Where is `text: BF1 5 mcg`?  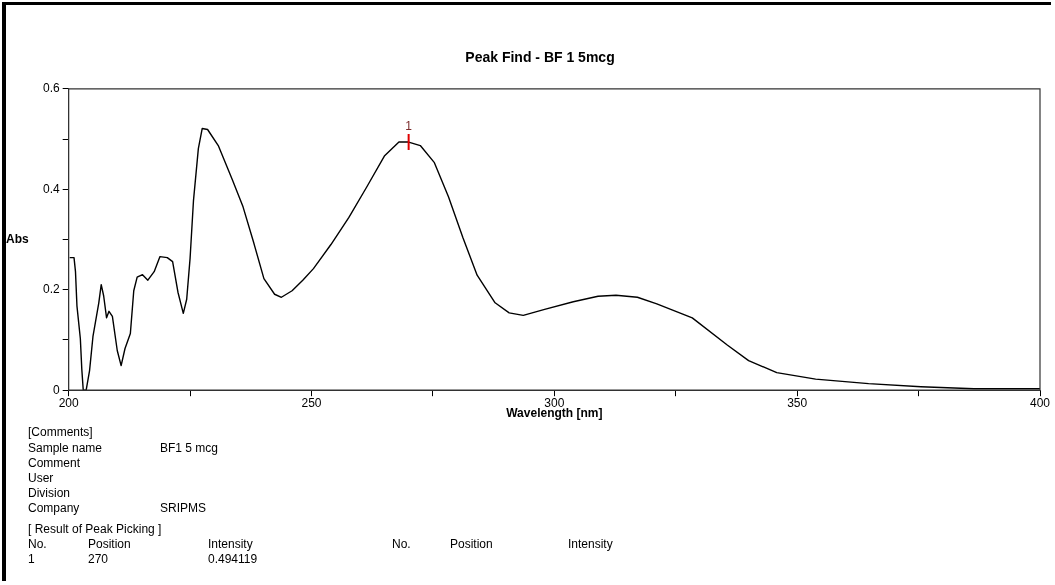 text: BF1 5 mcg is located at coordinates (189, 448).